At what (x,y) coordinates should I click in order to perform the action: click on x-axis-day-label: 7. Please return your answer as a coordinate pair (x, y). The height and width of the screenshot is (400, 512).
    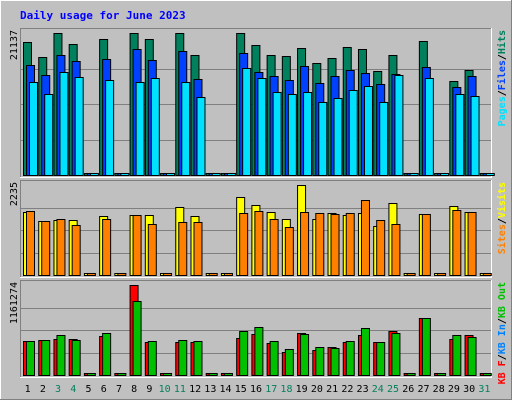
    Looking at the image, I should click on (119, 389).